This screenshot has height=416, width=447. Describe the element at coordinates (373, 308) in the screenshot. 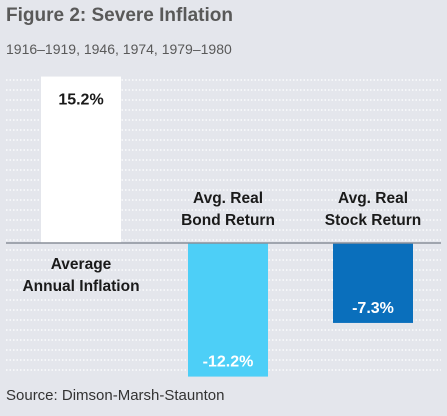

I see `data-label: -7.3%` at that location.